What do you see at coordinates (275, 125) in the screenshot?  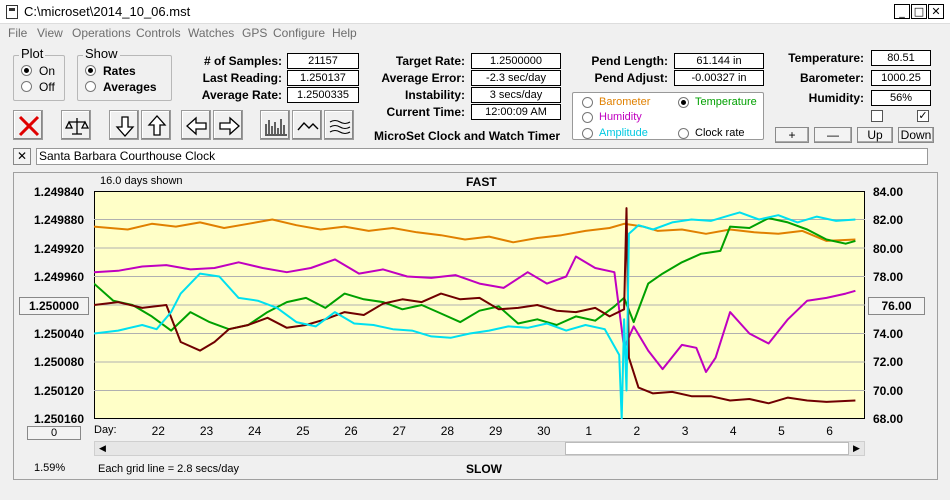 I see `bars-view-button` at bounding box center [275, 125].